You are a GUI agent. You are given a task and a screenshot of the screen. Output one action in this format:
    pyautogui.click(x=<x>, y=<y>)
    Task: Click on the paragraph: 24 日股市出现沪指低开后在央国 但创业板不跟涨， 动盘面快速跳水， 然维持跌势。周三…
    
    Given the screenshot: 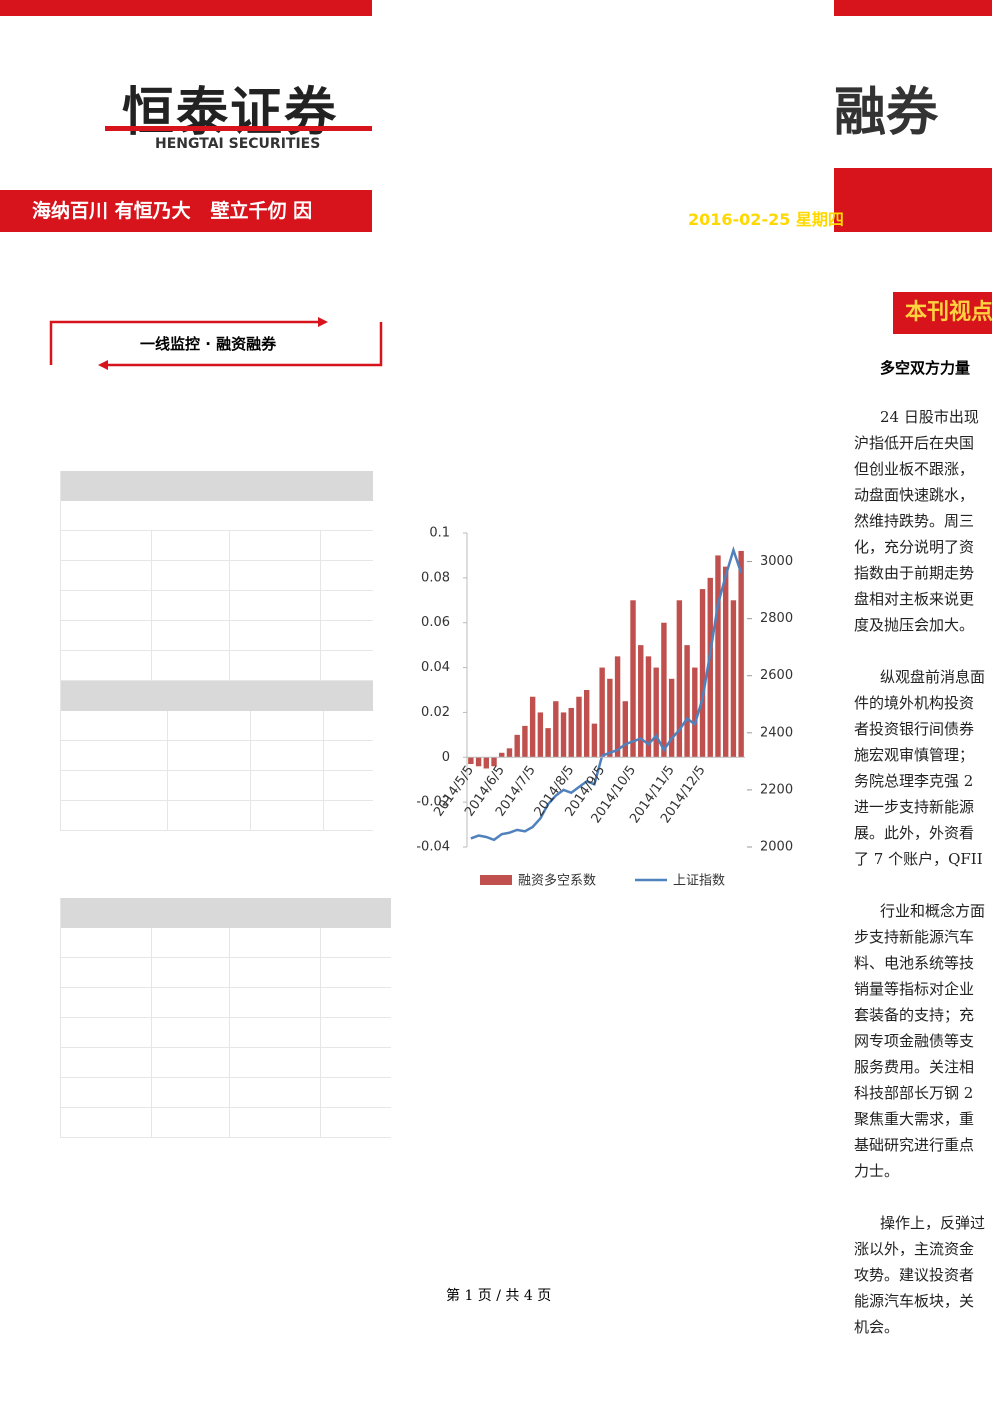 What is the action you would take?
    pyautogui.click(x=923, y=523)
    